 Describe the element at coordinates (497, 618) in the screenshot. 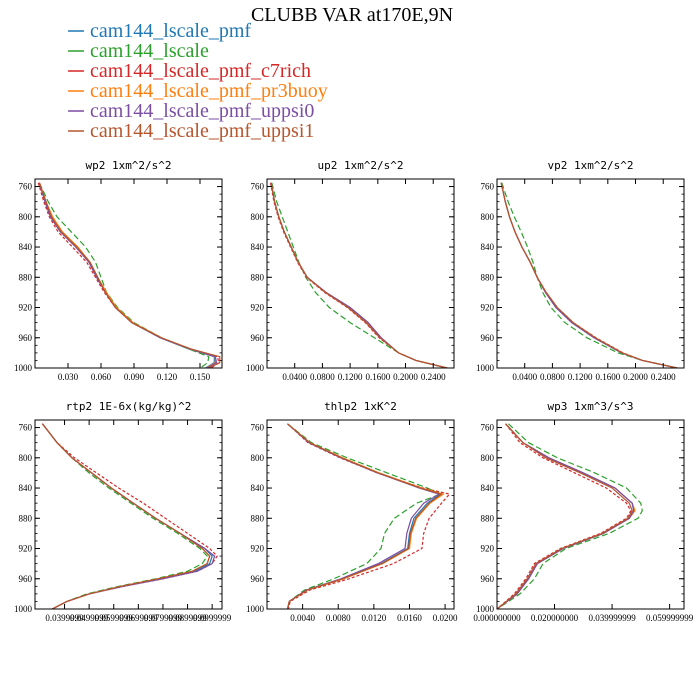

I see `x-tick-label: 0.000000000` at that location.